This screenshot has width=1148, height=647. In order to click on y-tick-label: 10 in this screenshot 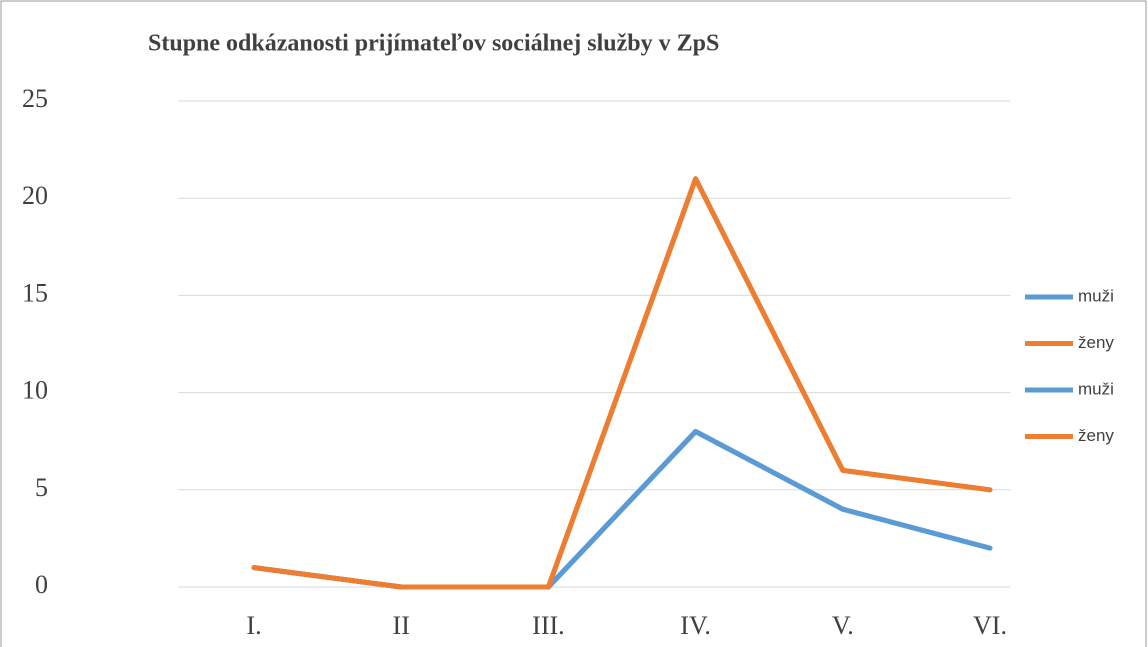, I will do `click(35, 390)`.